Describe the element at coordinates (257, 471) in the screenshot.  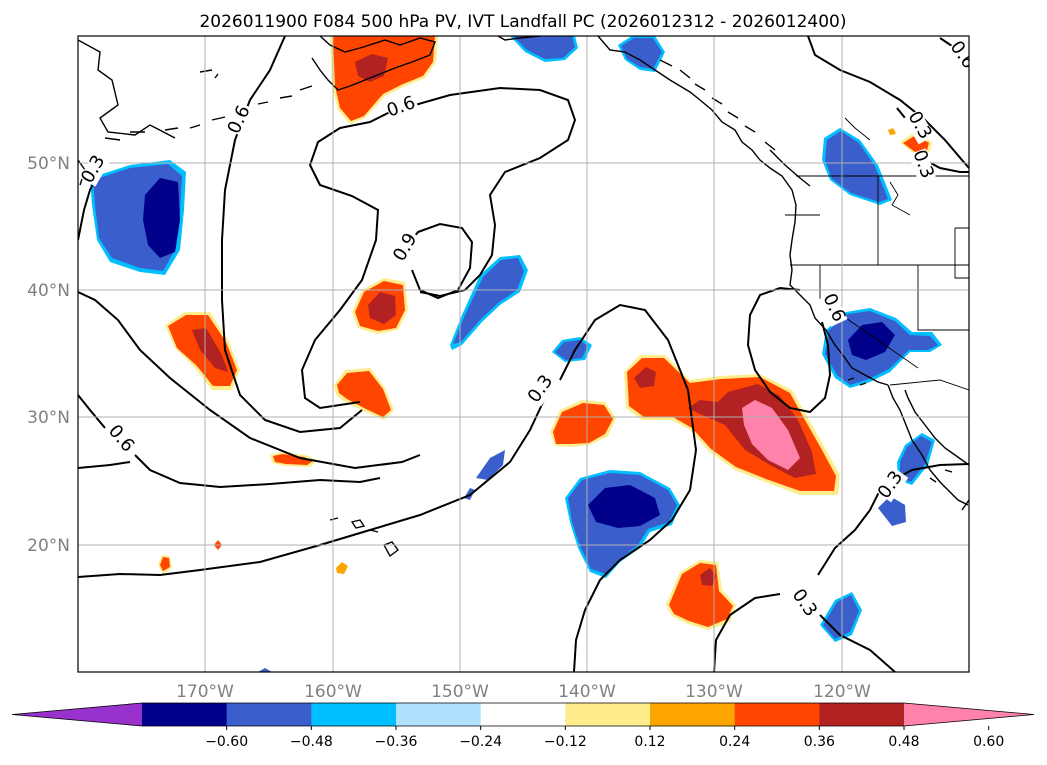
I see `contour-west-d` at that location.